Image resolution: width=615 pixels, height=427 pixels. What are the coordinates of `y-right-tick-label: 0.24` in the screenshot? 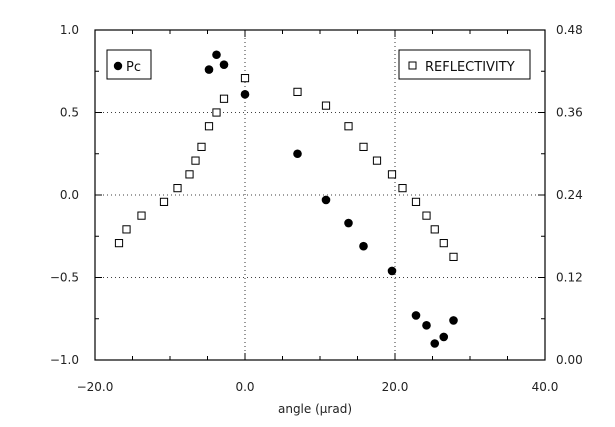 It's located at (569, 195).